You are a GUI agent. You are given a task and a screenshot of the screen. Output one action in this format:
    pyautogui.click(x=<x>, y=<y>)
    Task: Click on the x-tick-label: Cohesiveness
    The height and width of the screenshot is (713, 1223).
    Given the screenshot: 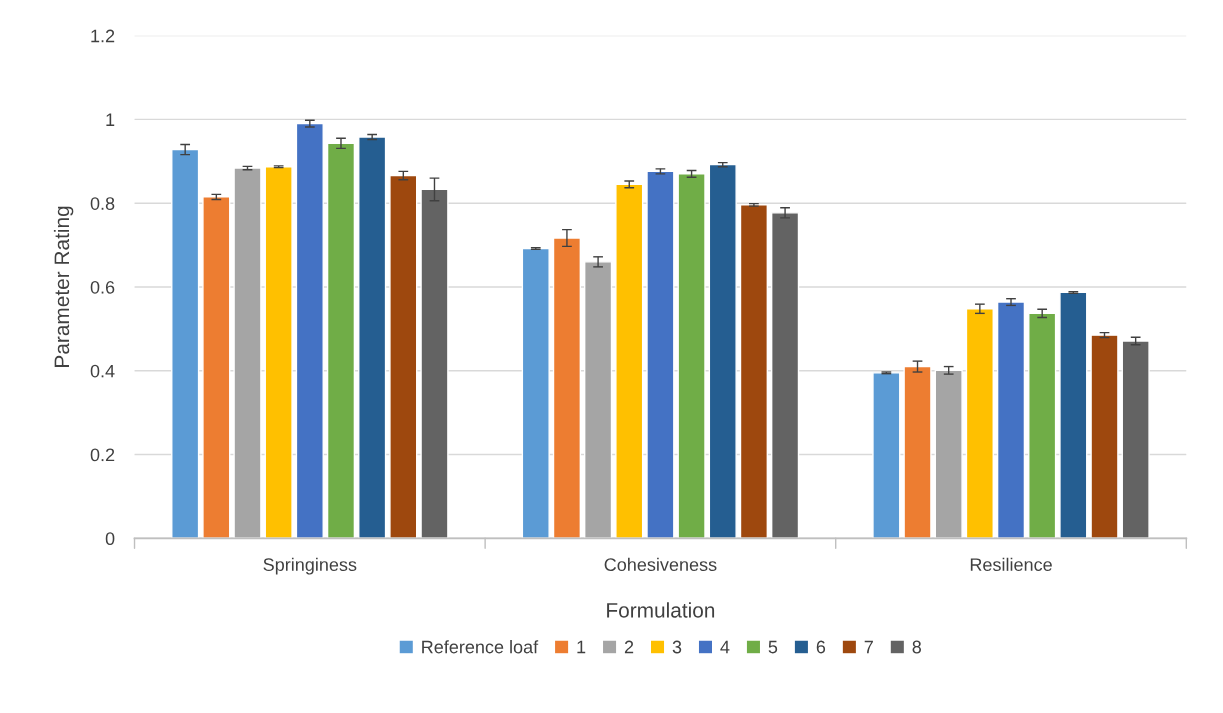 What is the action you would take?
    pyautogui.click(x=660, y=564)
    